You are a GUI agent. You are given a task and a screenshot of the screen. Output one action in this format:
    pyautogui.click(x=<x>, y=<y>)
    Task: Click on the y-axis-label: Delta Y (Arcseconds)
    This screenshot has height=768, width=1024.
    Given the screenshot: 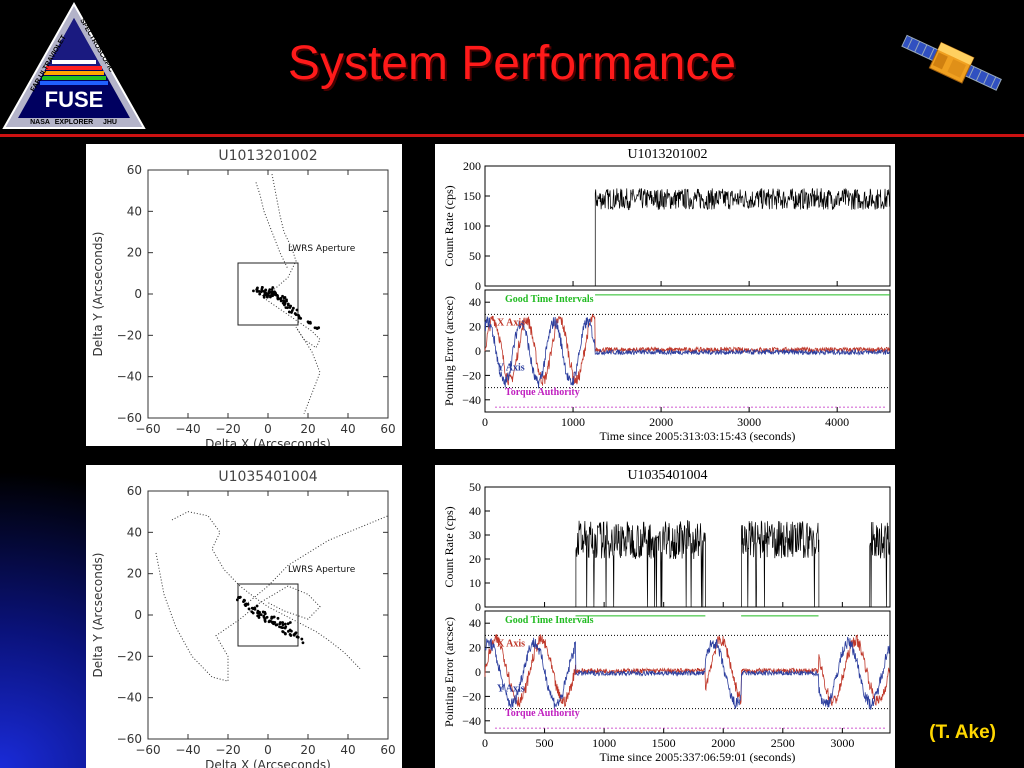 What is the action you would take?
    pyautogui.click(x=98, y=615)
    